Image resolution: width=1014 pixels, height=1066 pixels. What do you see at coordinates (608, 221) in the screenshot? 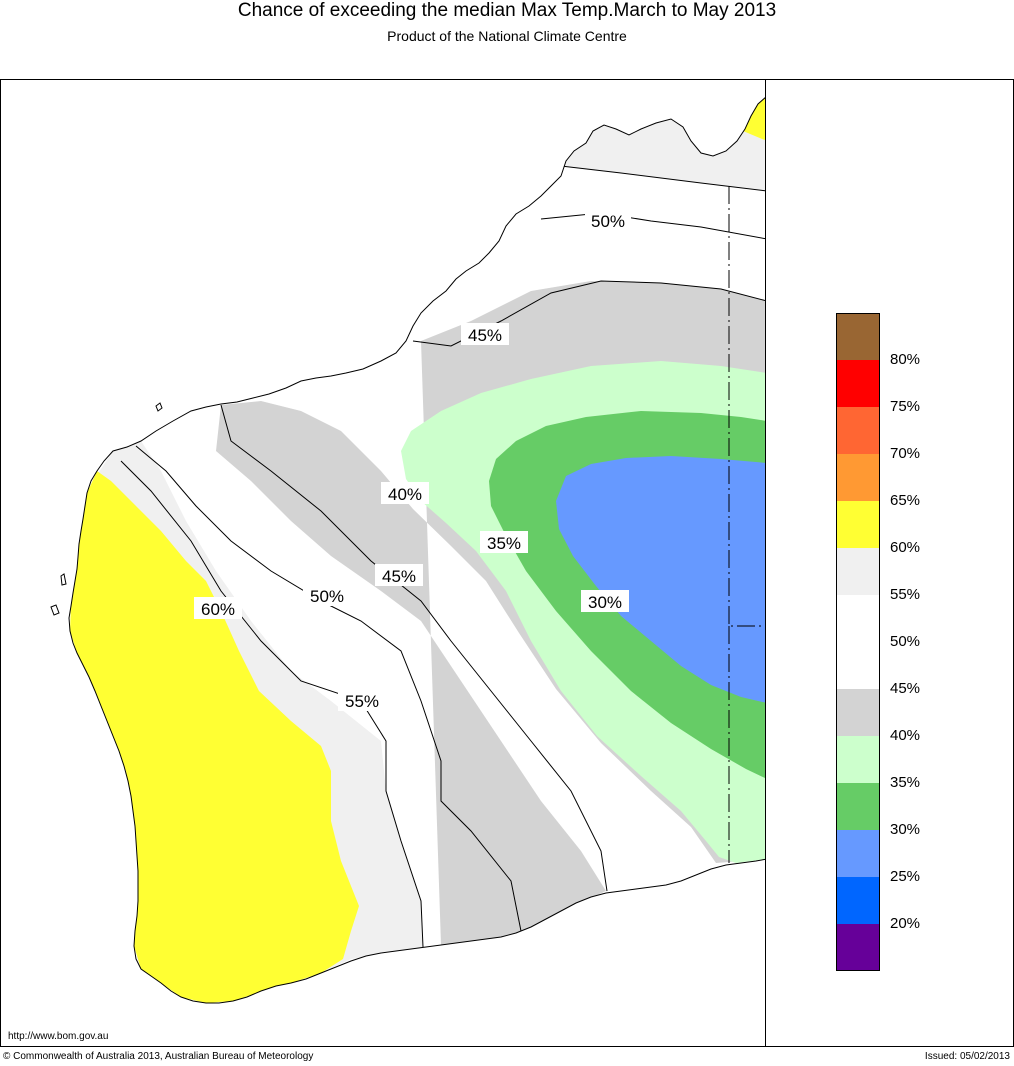
I see `contour-label-north-50: 50%` at bounding box center [608, 221].